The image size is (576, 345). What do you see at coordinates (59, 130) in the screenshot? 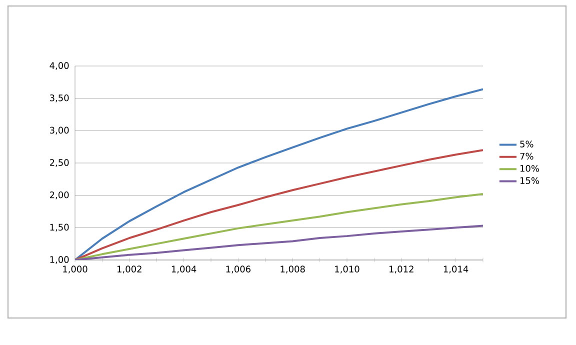
I see `y-tick-label: 3,00` at bounding box center [59, 130].